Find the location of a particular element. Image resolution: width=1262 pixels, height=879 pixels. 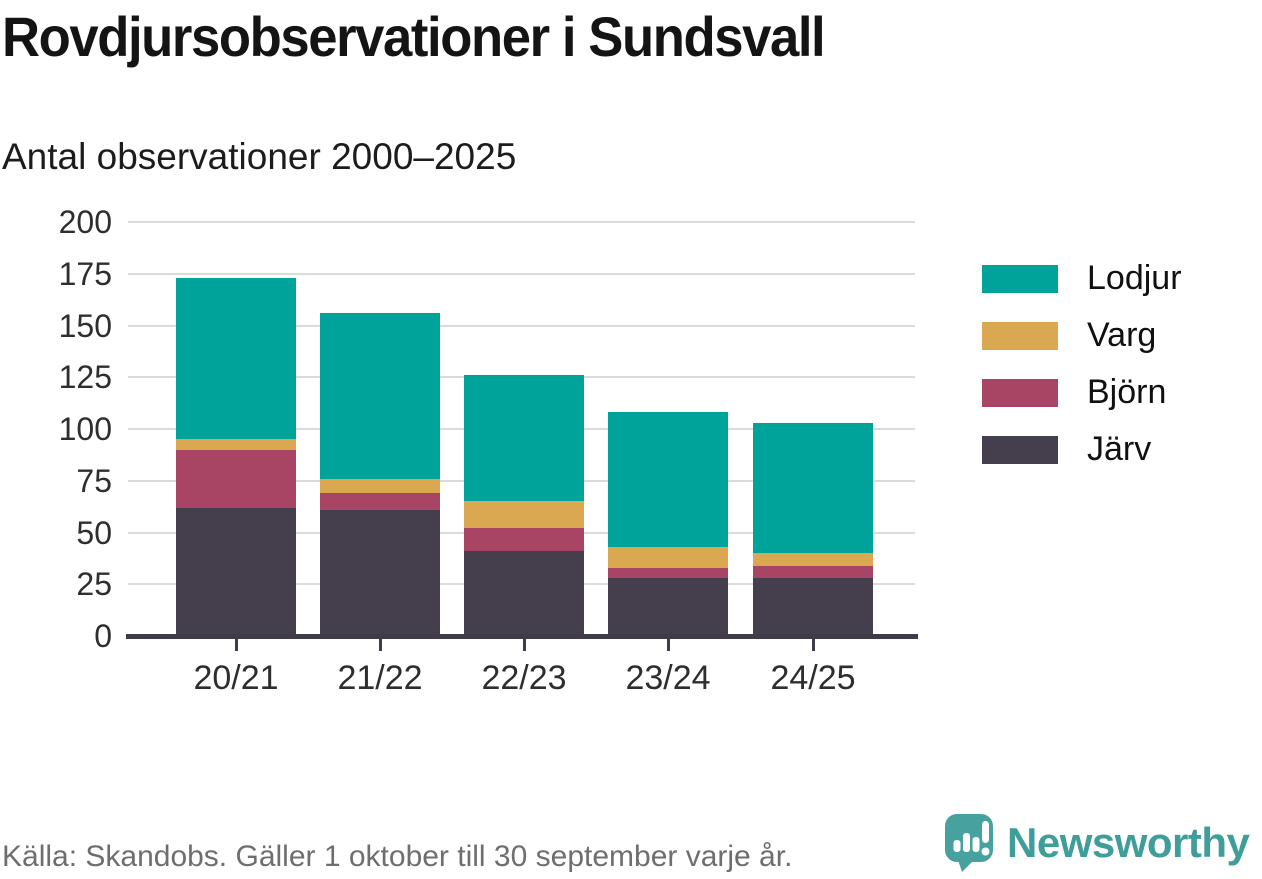

chart-subtitle: Antal observationer 2000–2025 is located at coordinates (259, 156).